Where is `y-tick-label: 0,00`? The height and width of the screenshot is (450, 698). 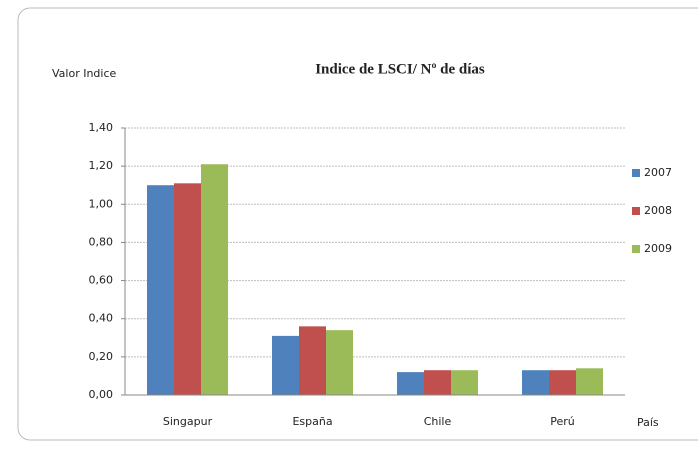
y-tick-label: 0,00 is located at coordinates (101, 394).